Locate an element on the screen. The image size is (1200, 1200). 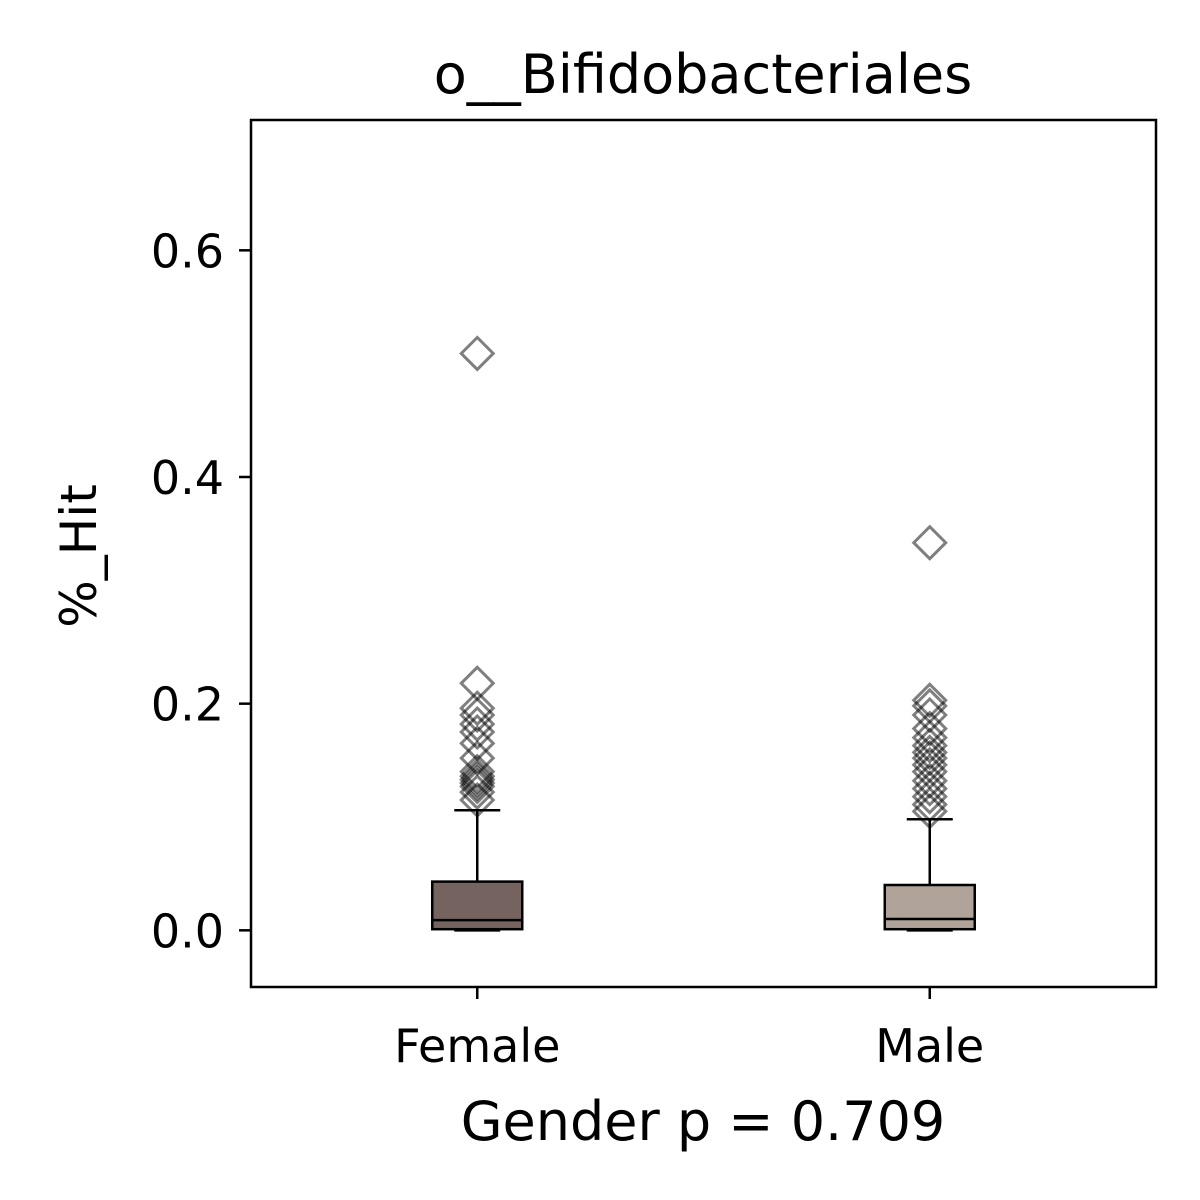
y-tick-label: 0.4 is located at coordinates (187, 478).